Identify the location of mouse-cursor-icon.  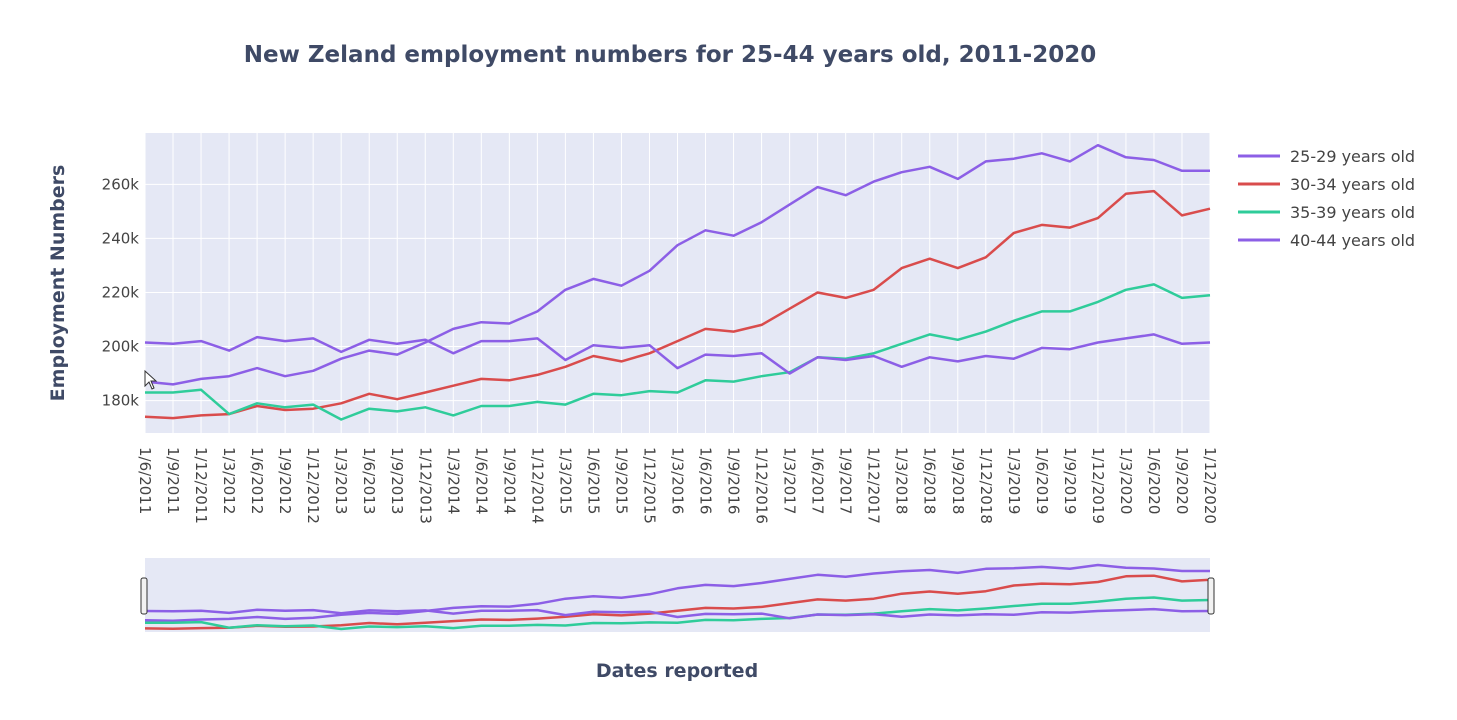
(151, 379).